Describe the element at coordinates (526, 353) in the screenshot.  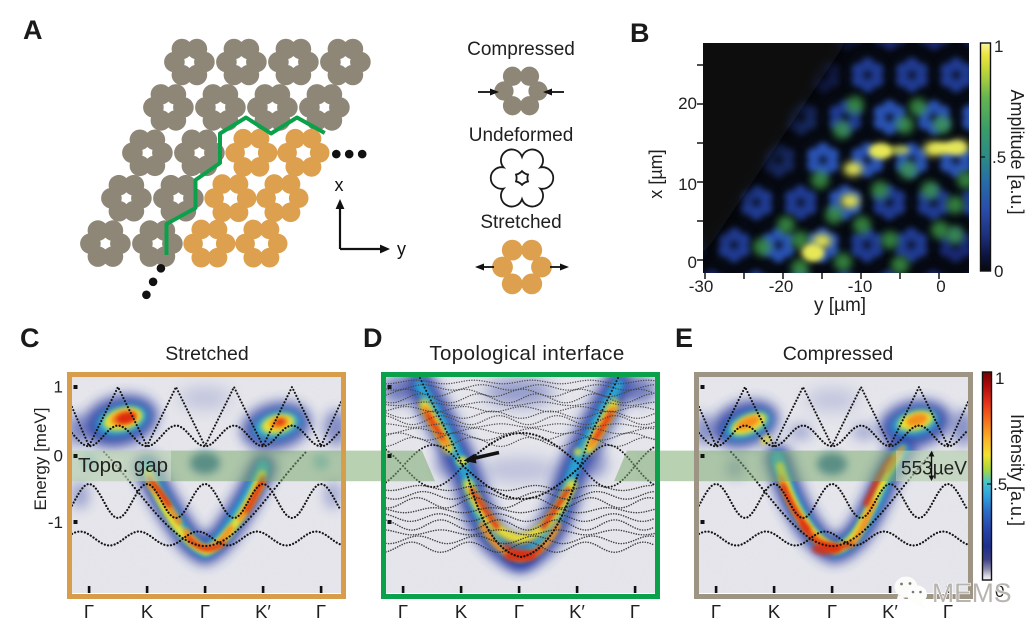
I see `svg-text: Topological interface` at that location.